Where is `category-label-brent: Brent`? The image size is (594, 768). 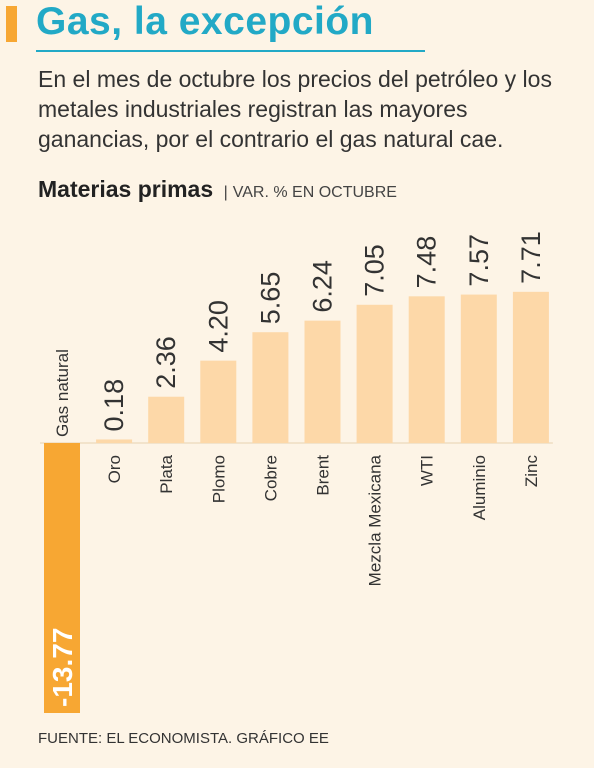
category-label-brent: Brent is located at coordinates (323, 475).